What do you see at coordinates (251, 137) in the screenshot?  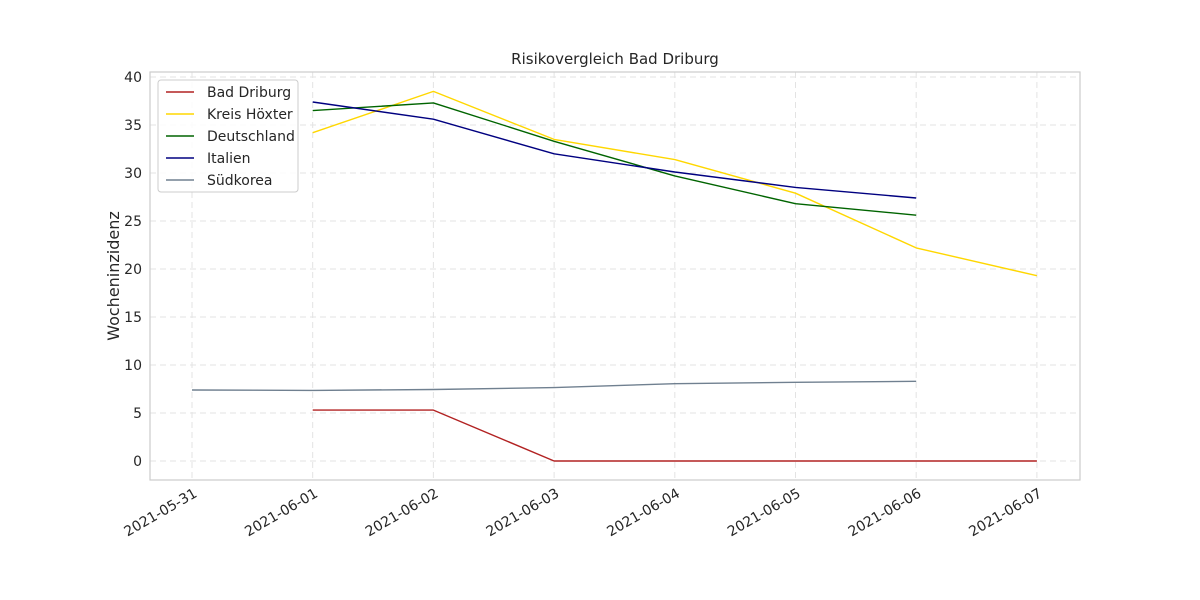 I see `legend-label: Deutschland` at bounding box center [251, 137].